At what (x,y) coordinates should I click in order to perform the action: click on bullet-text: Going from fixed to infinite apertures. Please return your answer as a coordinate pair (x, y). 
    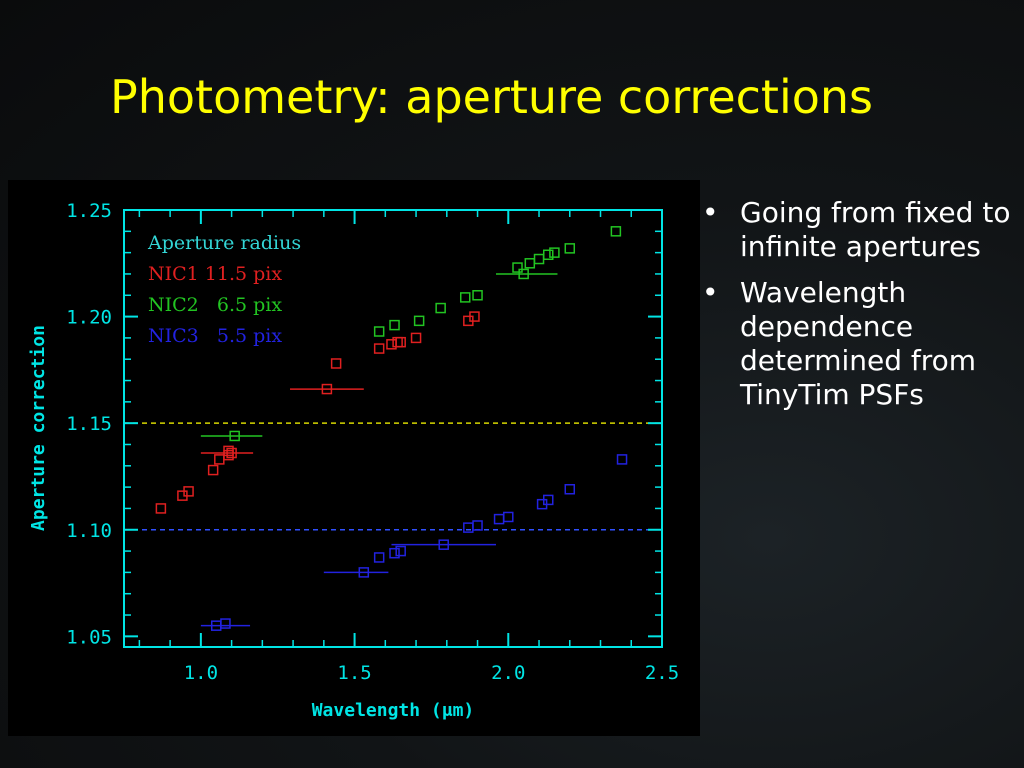
    Looking at the image, I should click on (875, 229).